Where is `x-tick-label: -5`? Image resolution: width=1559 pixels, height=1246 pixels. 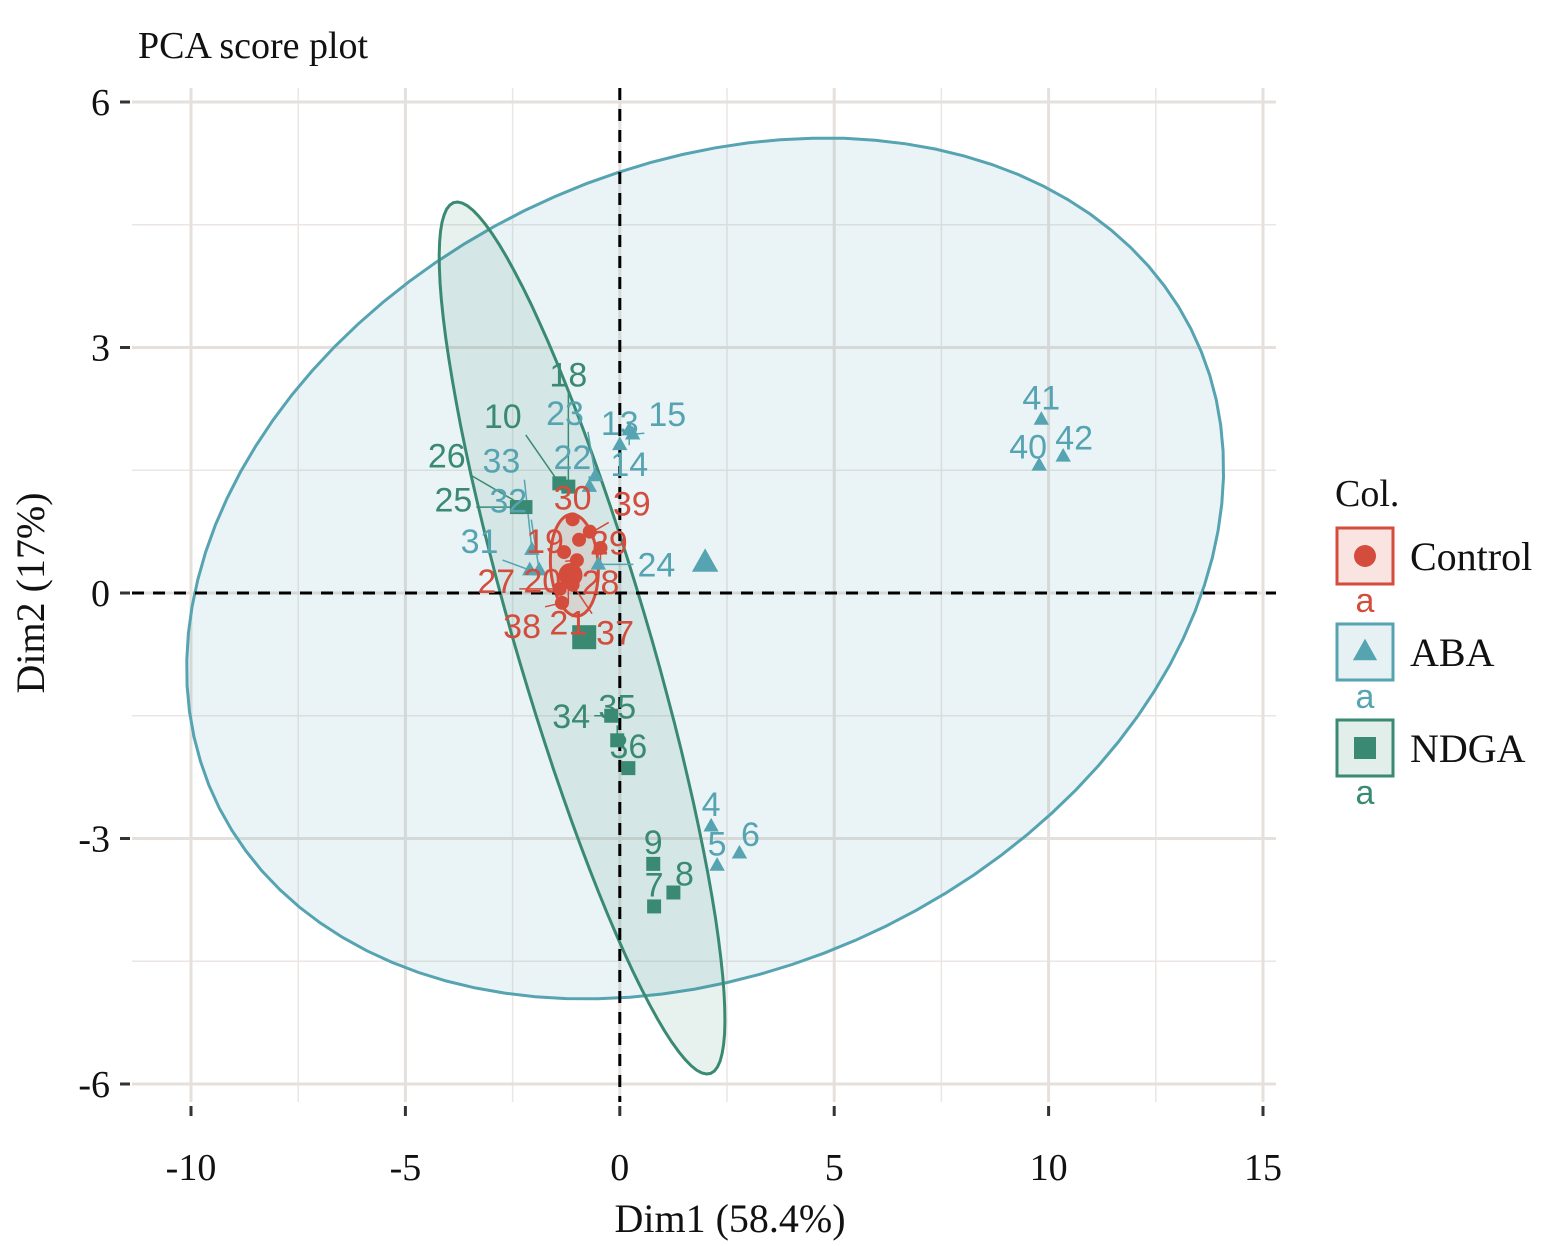
x-tick-label: -5 is located at coordinates (406, 1168).